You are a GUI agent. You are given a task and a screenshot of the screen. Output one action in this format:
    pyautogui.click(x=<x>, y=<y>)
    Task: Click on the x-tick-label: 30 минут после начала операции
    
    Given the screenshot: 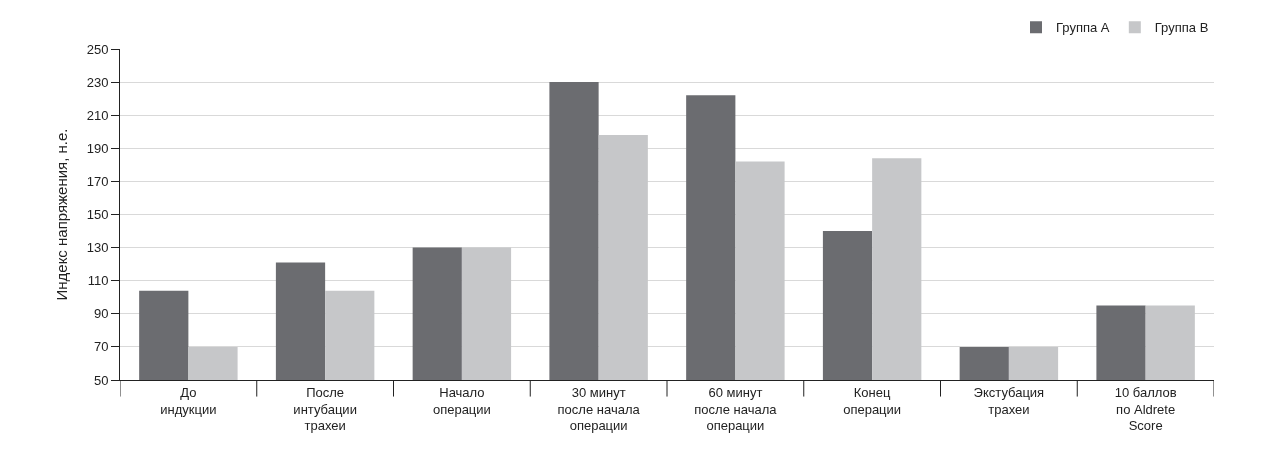 What is the action you would take?
    pyautogui.click(x=599, y=409)
    